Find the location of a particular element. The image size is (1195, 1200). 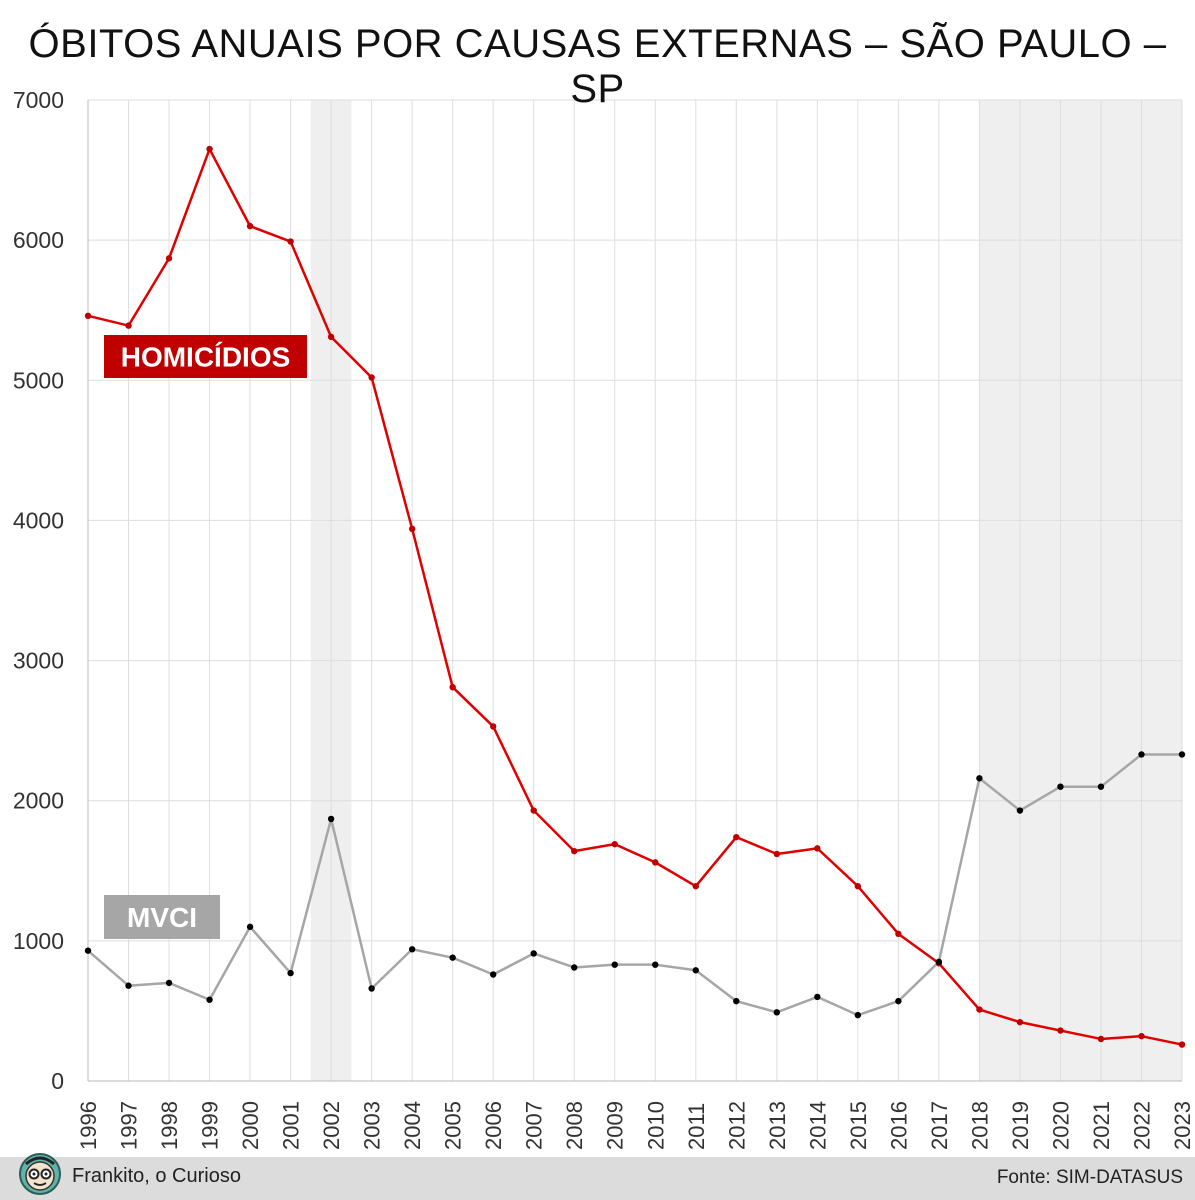

point-homic-dios-2000 is located at coordinates (250, 226).